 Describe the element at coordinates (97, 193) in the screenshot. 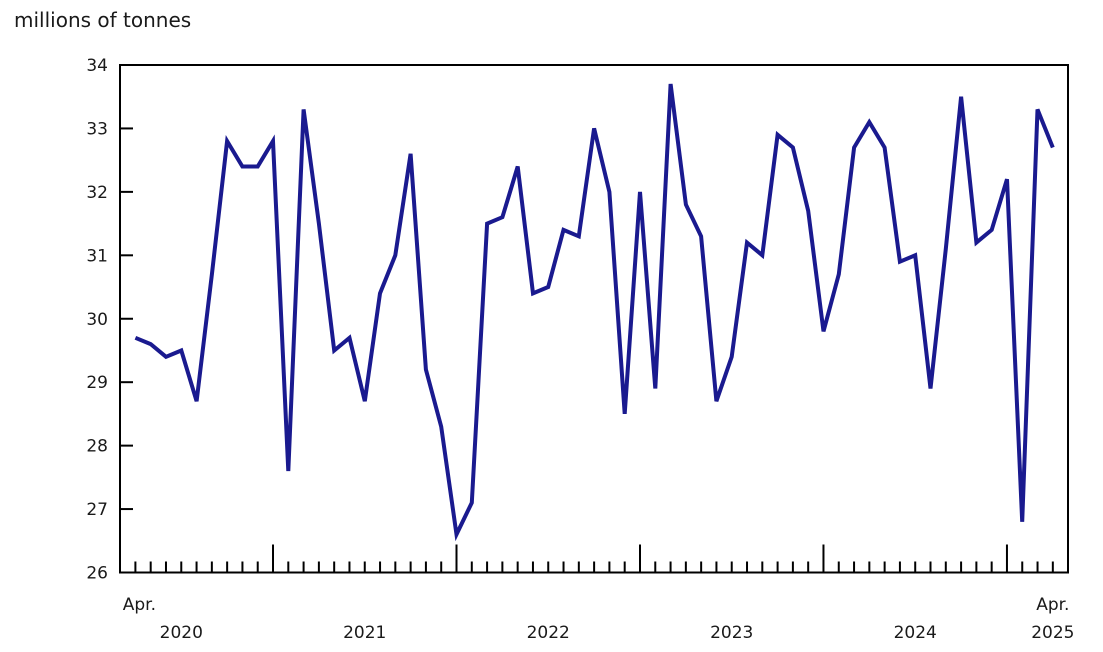

I see `y-axis-label-32: 32` at that location.